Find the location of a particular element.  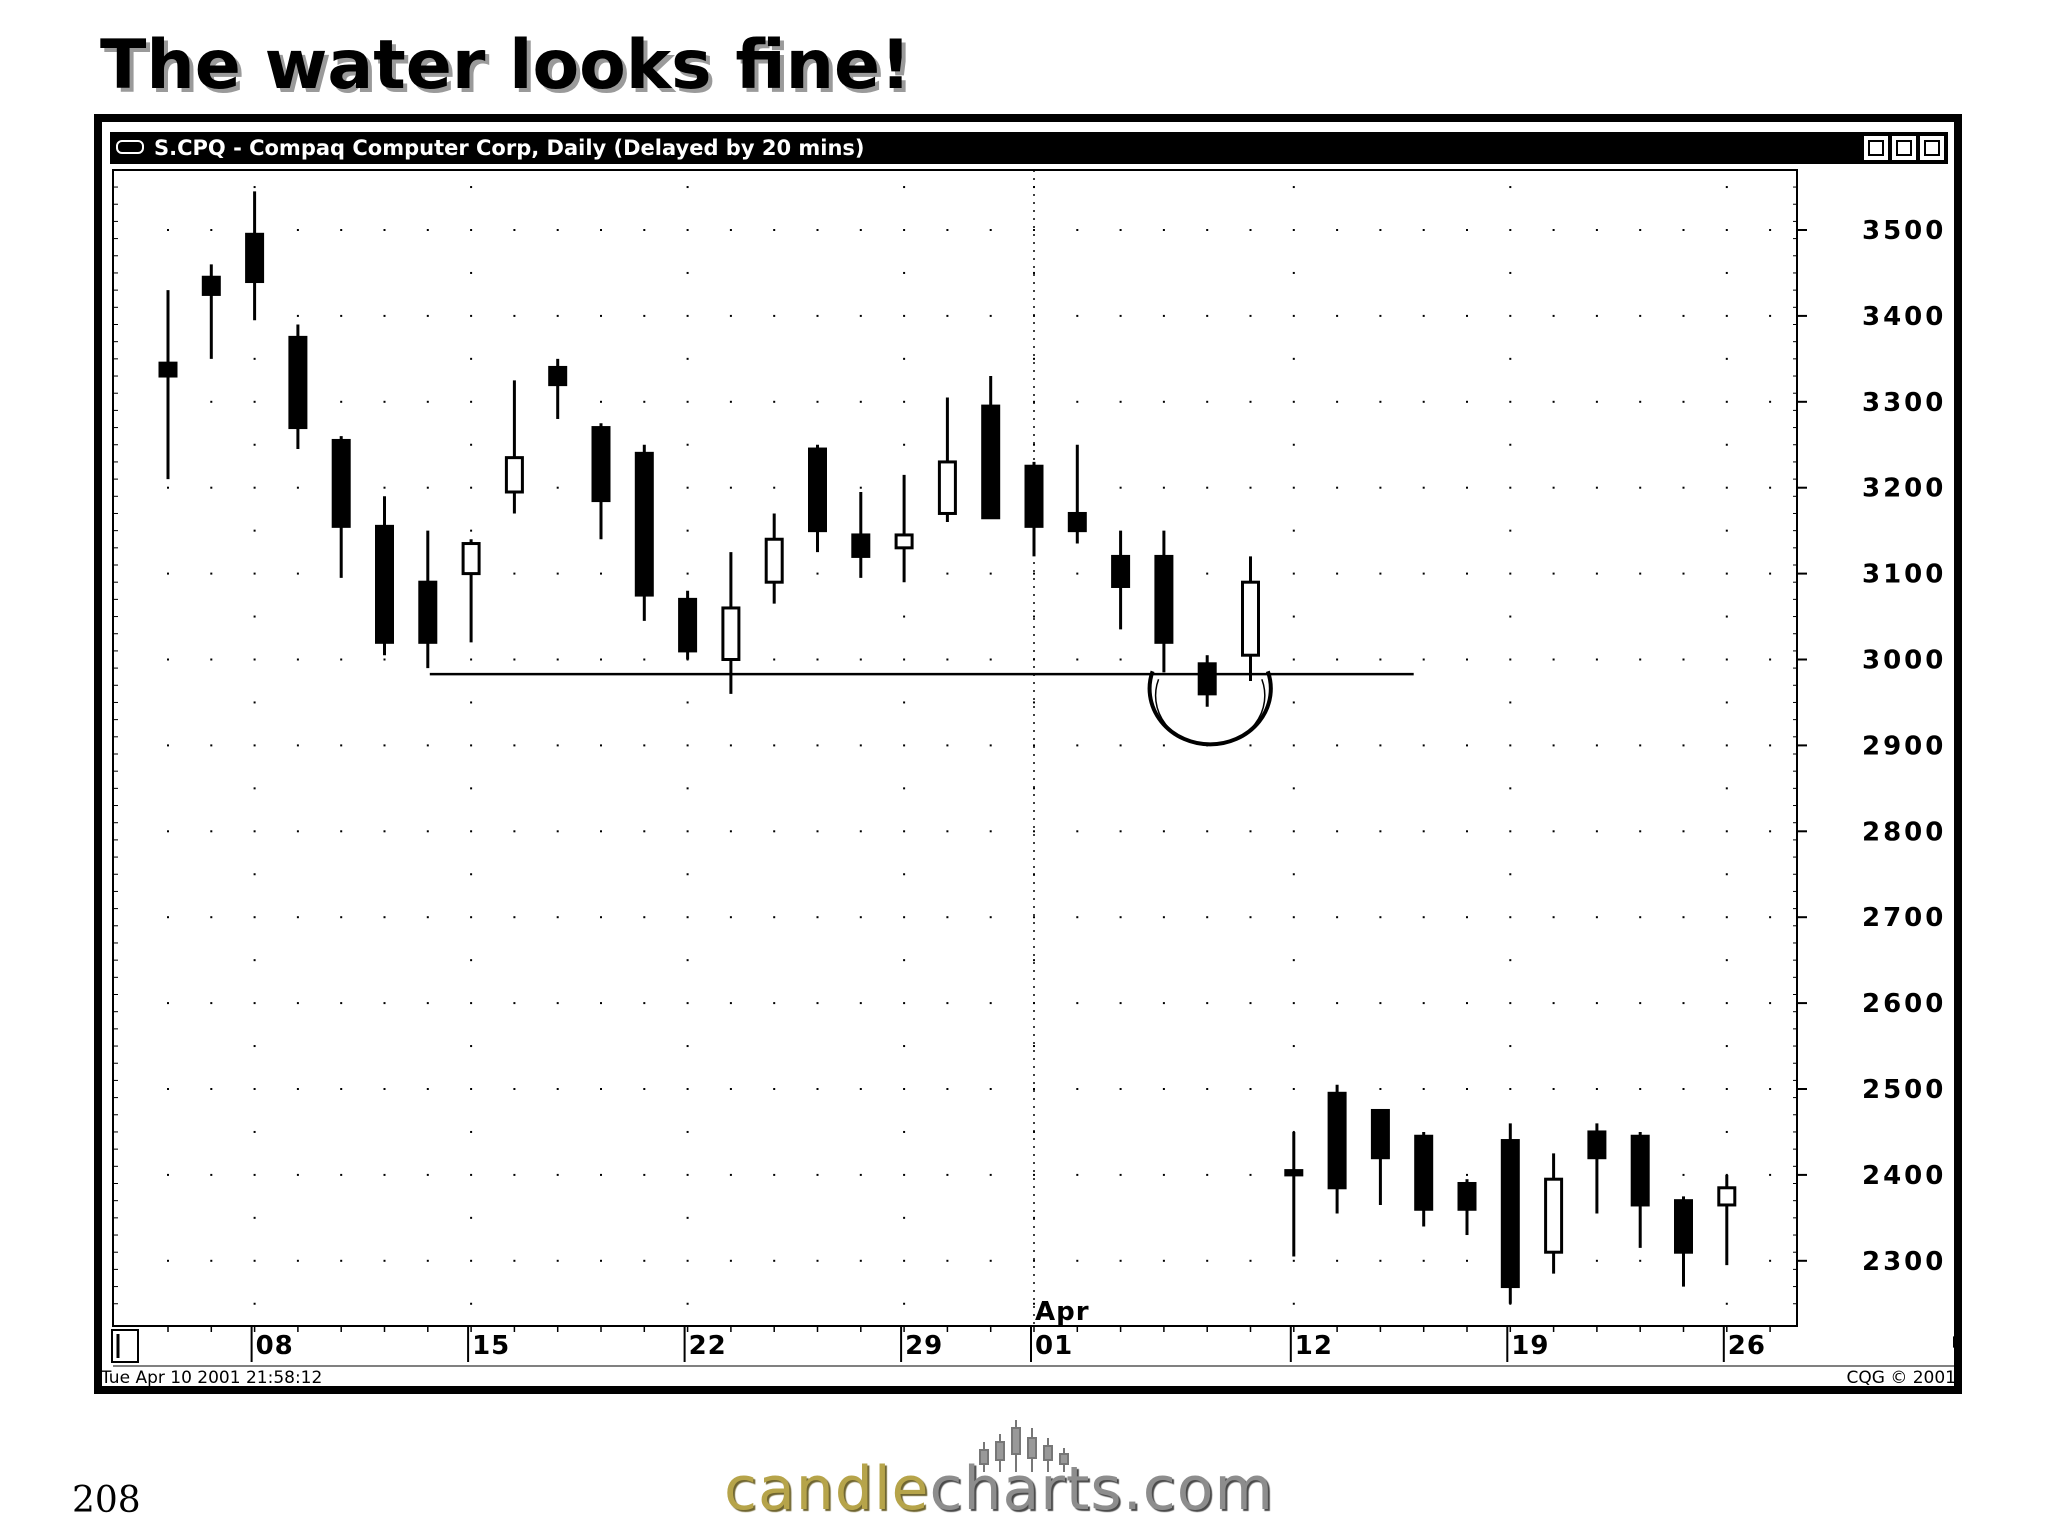

x-tick-label: 22 is located at coordinates (708, 1346).